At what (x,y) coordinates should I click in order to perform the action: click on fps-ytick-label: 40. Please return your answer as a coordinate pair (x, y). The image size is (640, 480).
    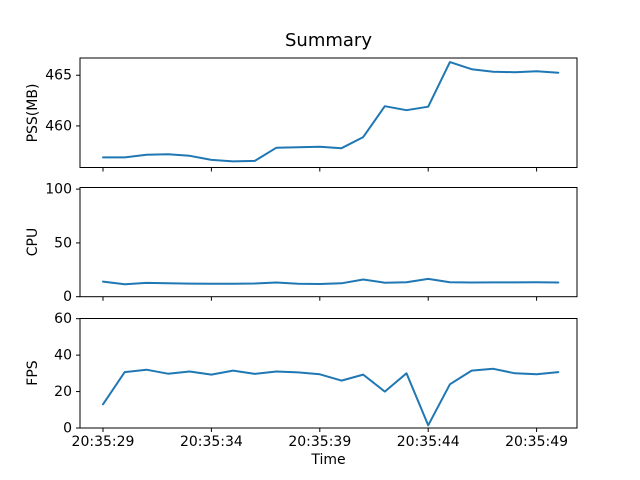
    Looking at the image, I should click on (63, 356).